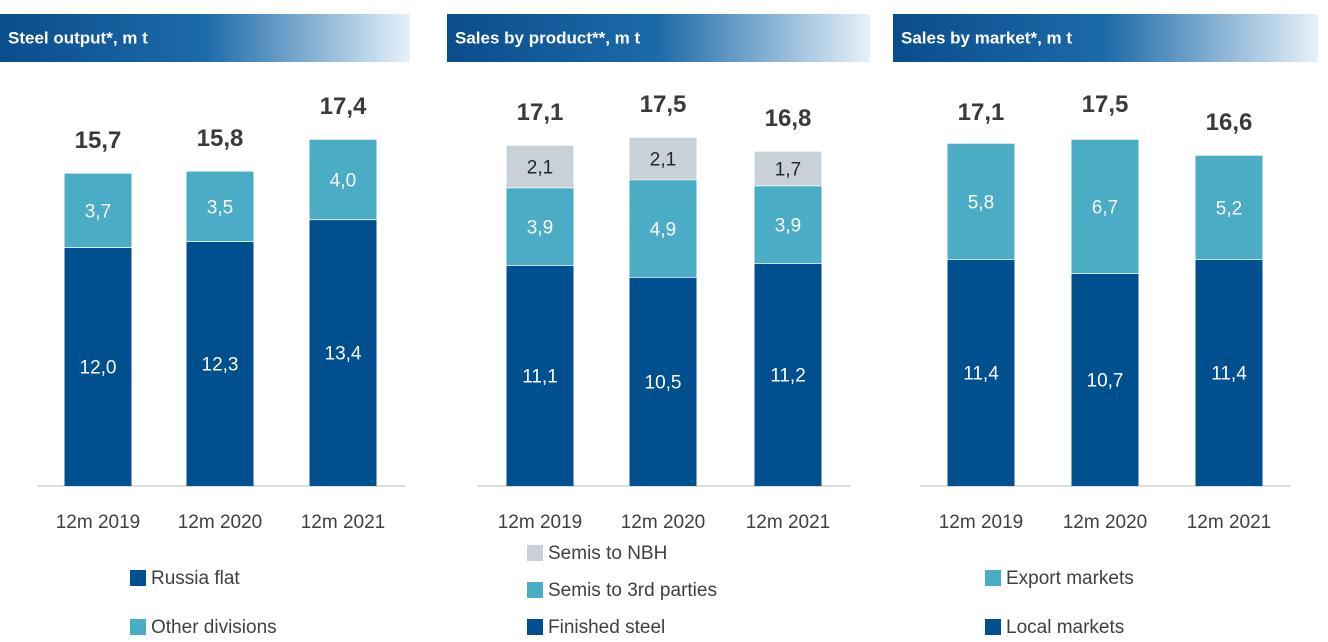  I want to click on segment-label: 3,5, so click(220, 207).